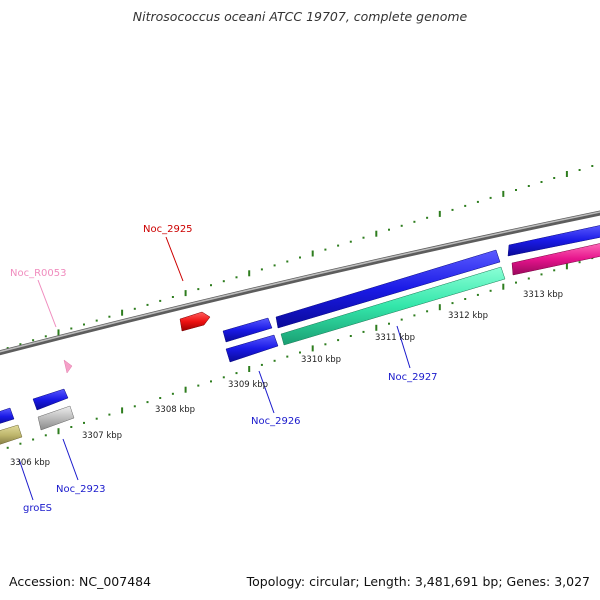 The image size is (600, 600). Describe the element at coordinates (80, 581) in the screenshot. I see `accession-label: Accession: NC_007484` at that location.